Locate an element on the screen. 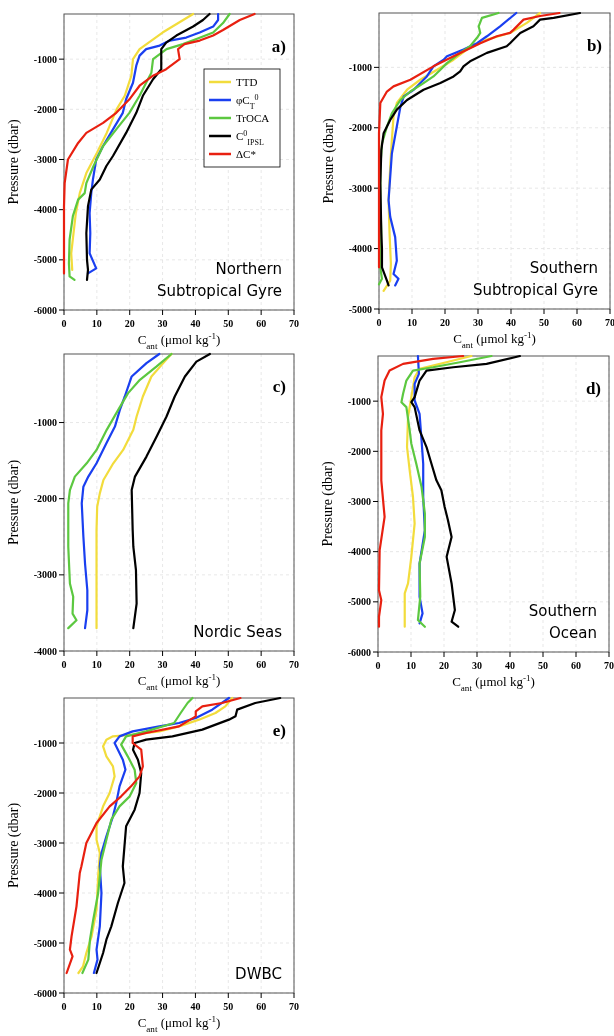 The image size is (614, 1036). legend-label: TTD is located at coordinates (247, 82).